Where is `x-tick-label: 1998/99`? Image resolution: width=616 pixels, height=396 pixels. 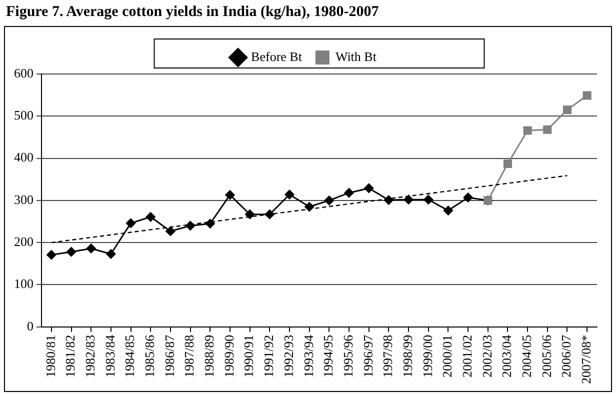 x-tick-label: 1998/99 is located at coordinates (407, 356).